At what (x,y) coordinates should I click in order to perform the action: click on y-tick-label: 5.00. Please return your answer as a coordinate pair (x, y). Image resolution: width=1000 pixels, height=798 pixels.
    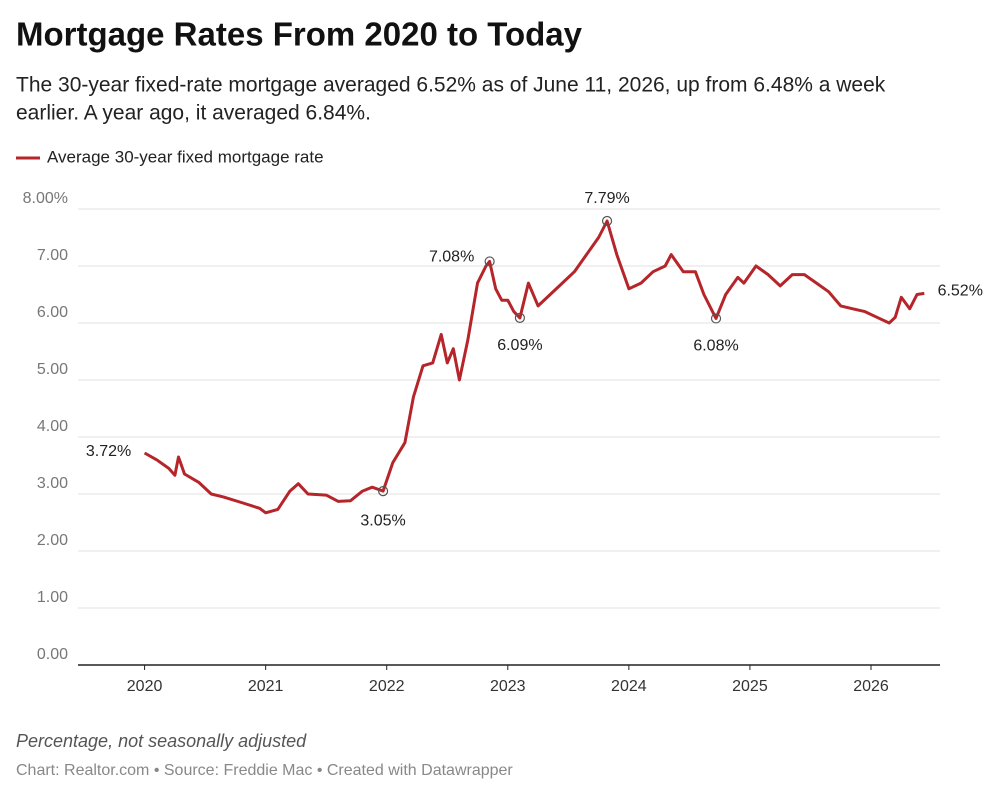
    Looking at the image, I should click on (52, 369).